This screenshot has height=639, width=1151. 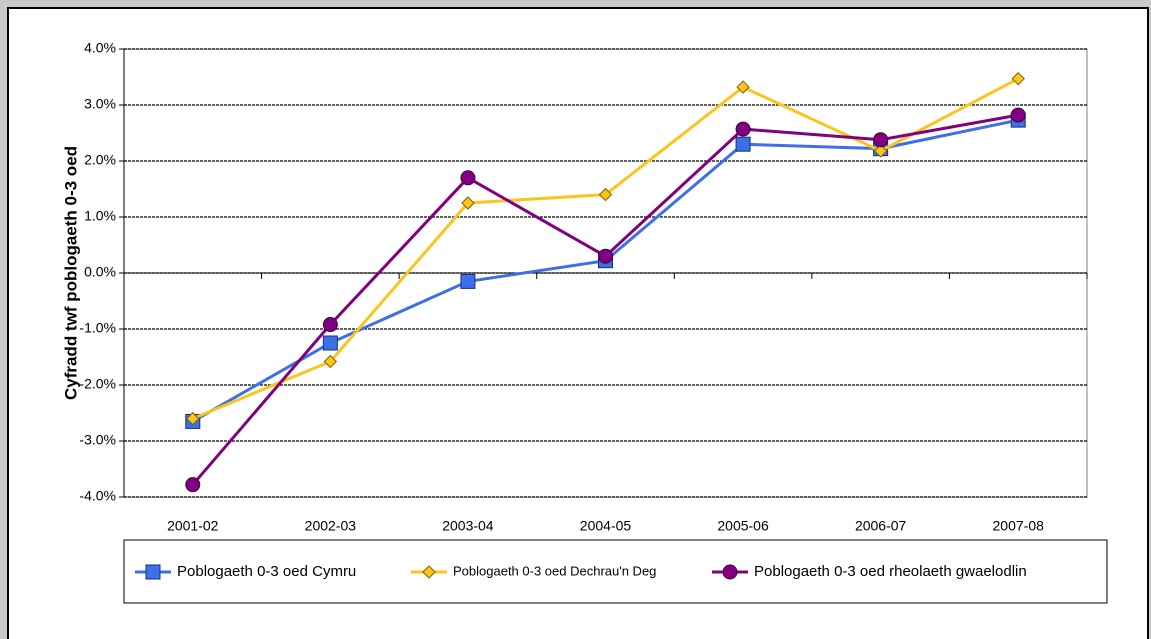 What do you see at coordinates (97, 440) in the screenshot?
I see `y-tick-label: -3.0%` at bounding box center [97, 440].